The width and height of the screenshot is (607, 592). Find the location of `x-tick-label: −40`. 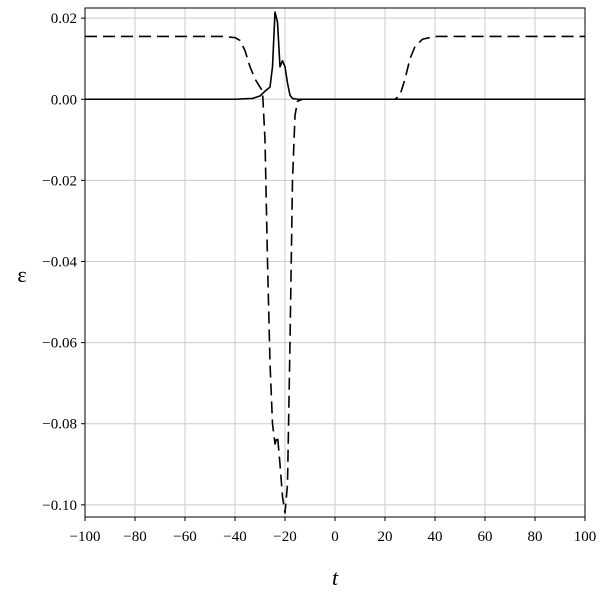

x-tick-label: −40 is located at coordinates (234, 537).